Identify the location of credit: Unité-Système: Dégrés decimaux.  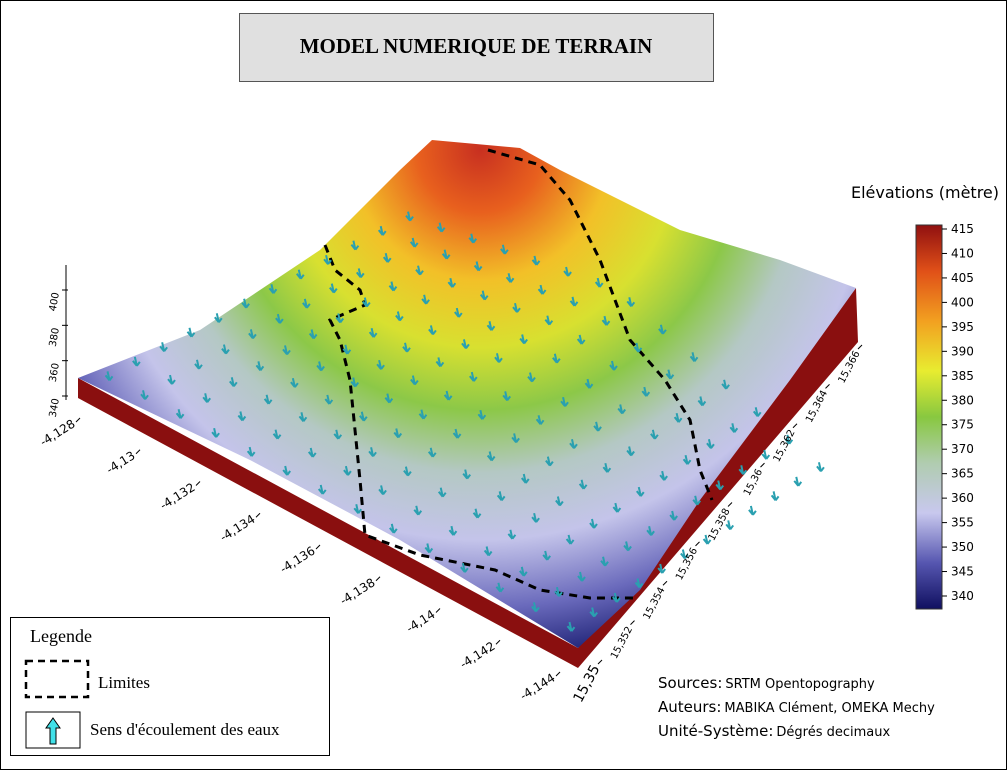
(774, 731).